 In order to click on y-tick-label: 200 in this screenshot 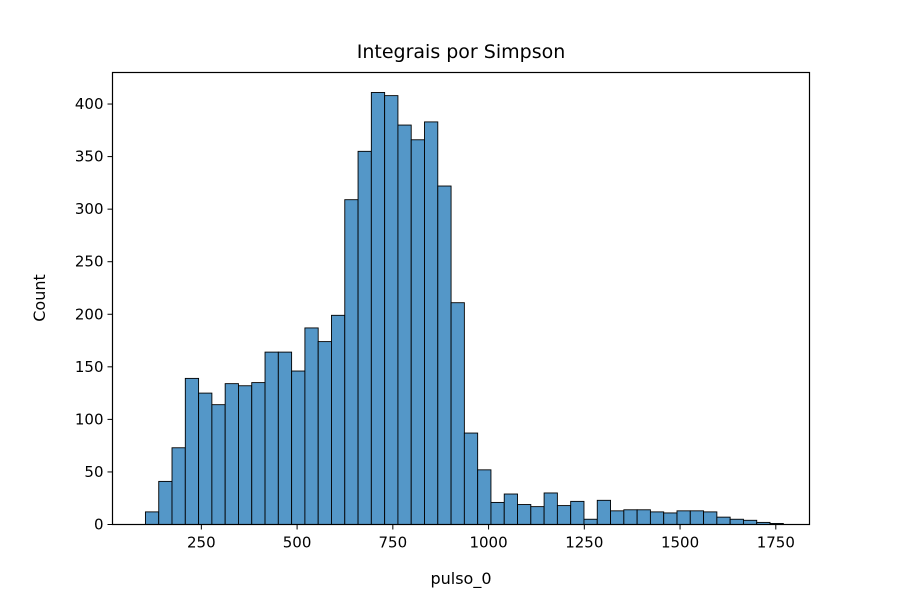, I will do `click(89, 314)`.